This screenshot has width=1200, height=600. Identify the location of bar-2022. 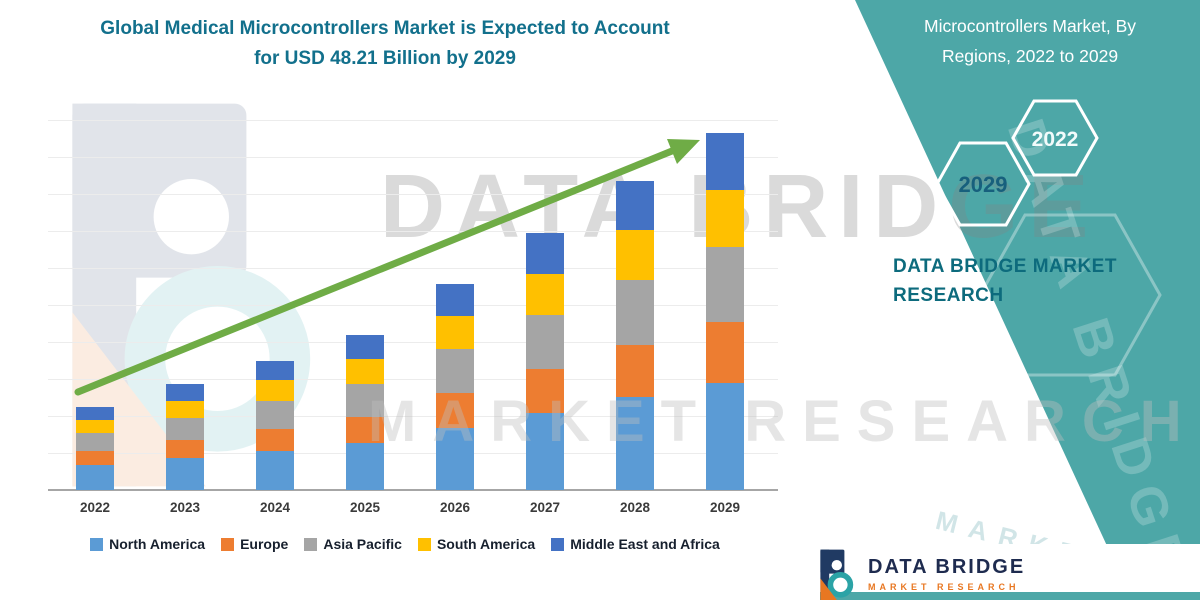
(95, 448).